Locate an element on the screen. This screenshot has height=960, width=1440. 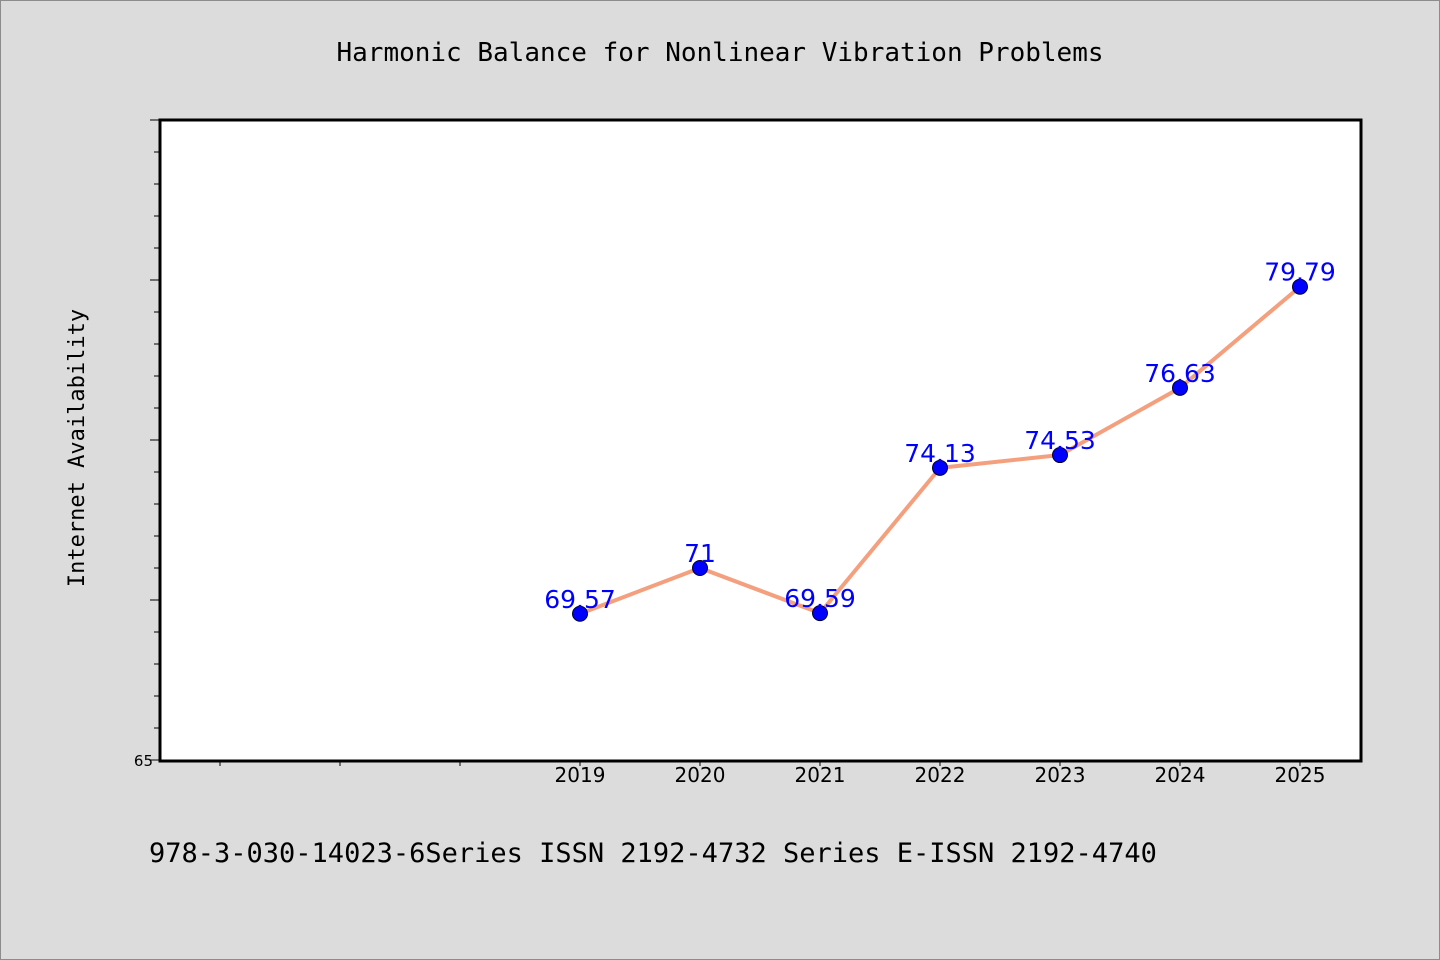
y-axis-label: Internet Availability is located at coordinates (77, 448).